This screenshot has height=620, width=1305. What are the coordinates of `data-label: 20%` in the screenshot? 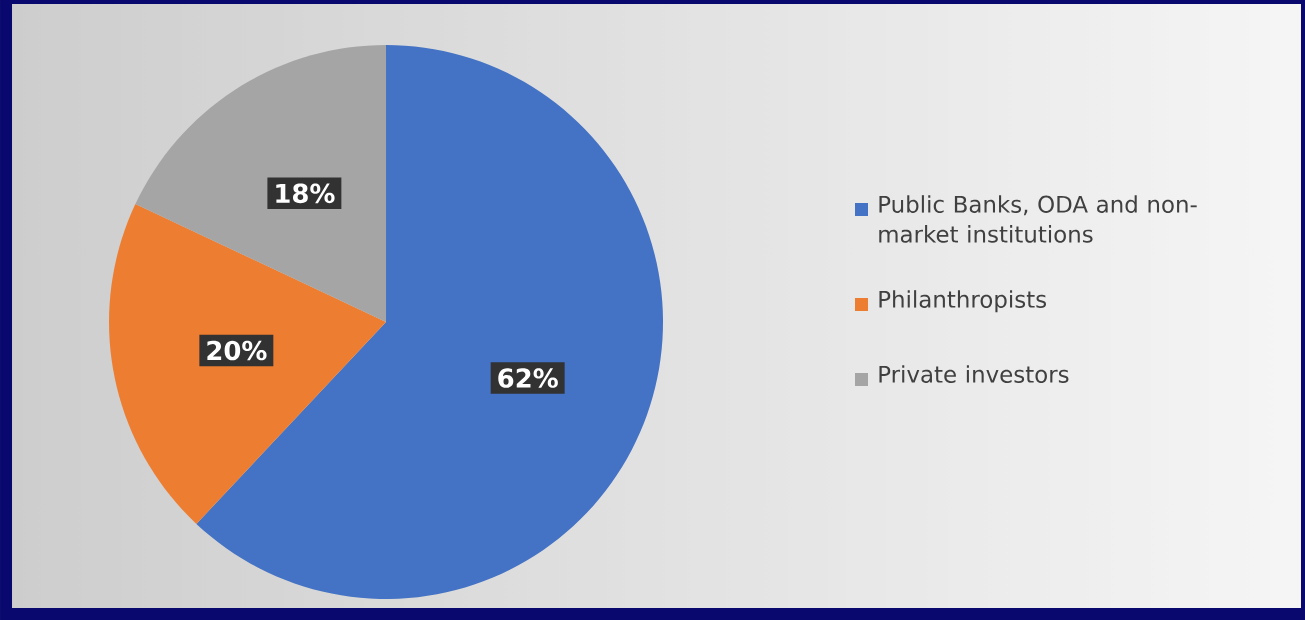 It's located at (237, 350).